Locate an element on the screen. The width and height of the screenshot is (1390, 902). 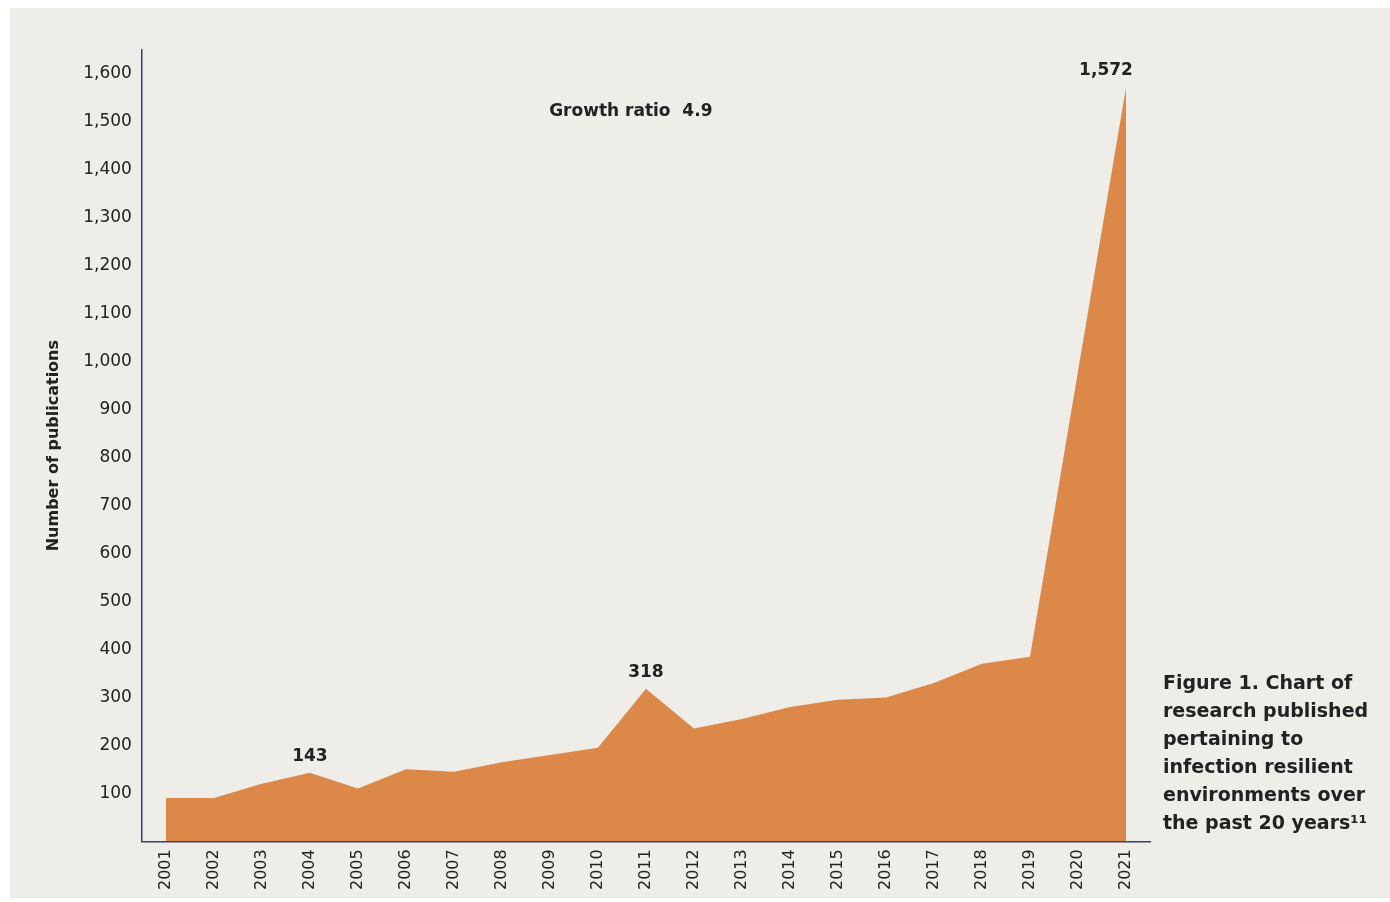
x-tick-label: 2018 is located at coordinates (981, 869).